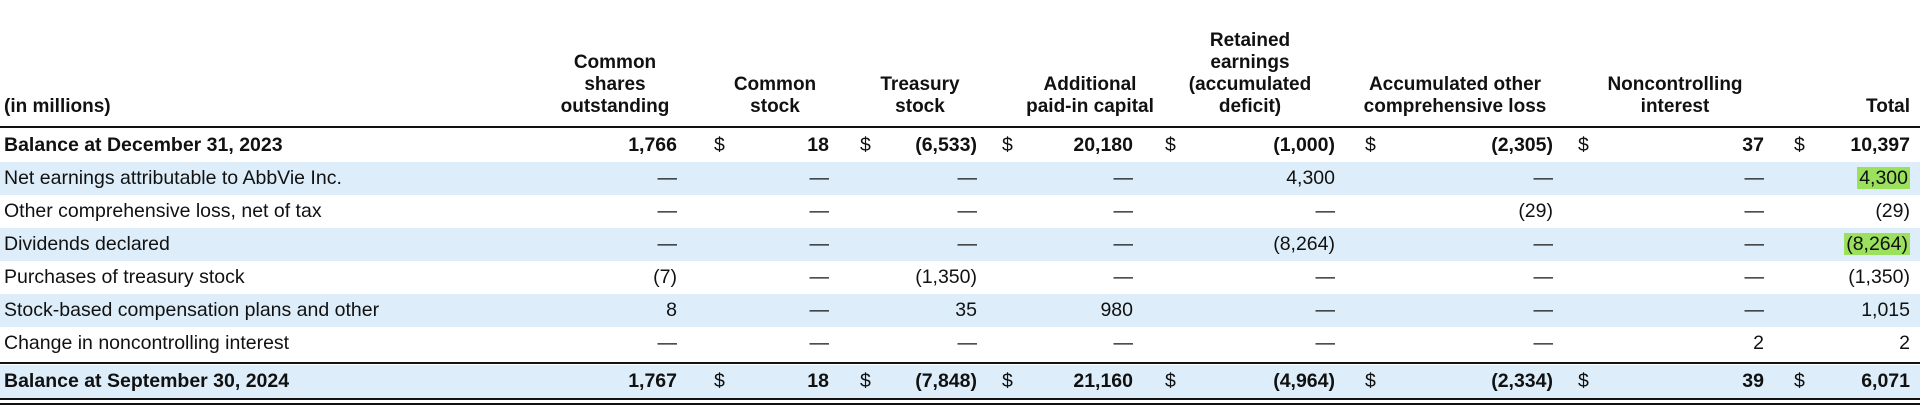 This screenshot has height=409, width=1920. I want to click on cell-total: 1,015, so click(1885, 310).